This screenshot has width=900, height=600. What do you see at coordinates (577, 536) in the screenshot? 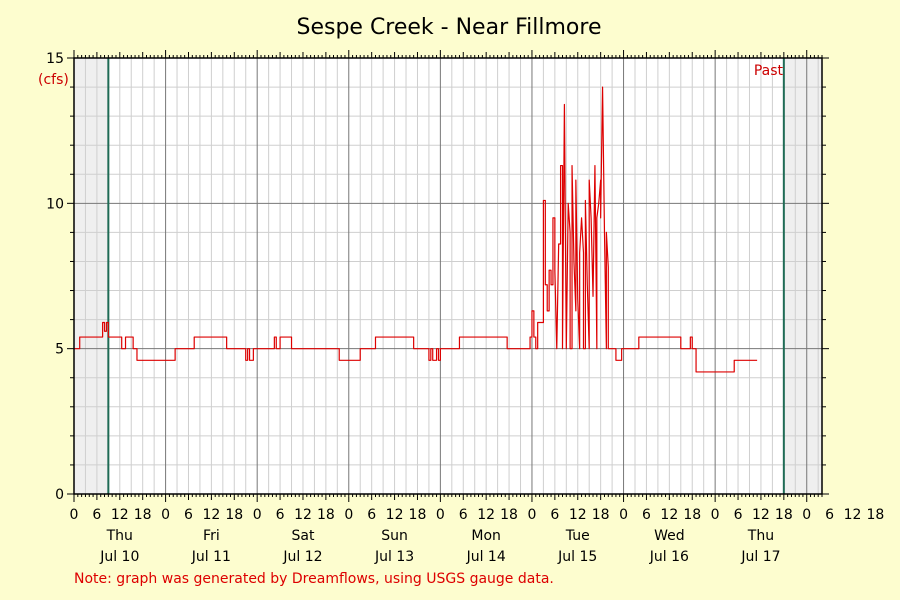
I see `x-weekday-label: Tue` at bounding box center [577, 536].